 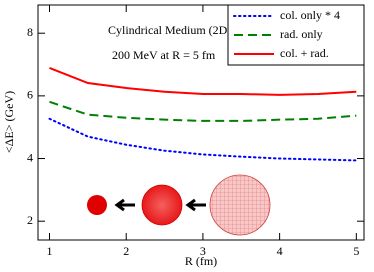 I want to click on x-tick-label: 2, so click(x=126, y=251).